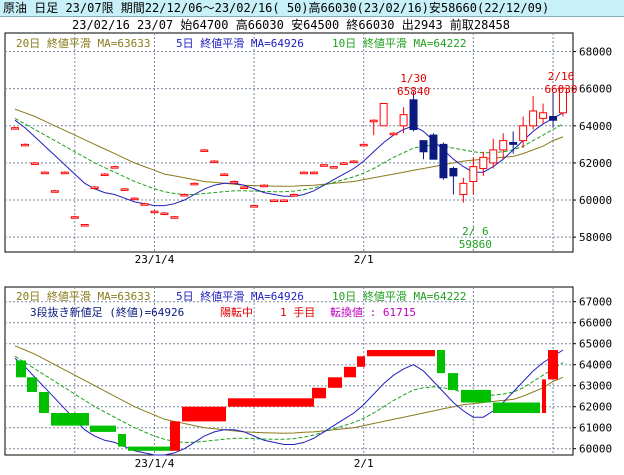 Image resolution: width=624 pixels, height=475 pixels. What do you see at coordinates (595, 386) in the screenshot?
I see `renko-y-tick-label-3: 63000` at bounding box center [595, 386].